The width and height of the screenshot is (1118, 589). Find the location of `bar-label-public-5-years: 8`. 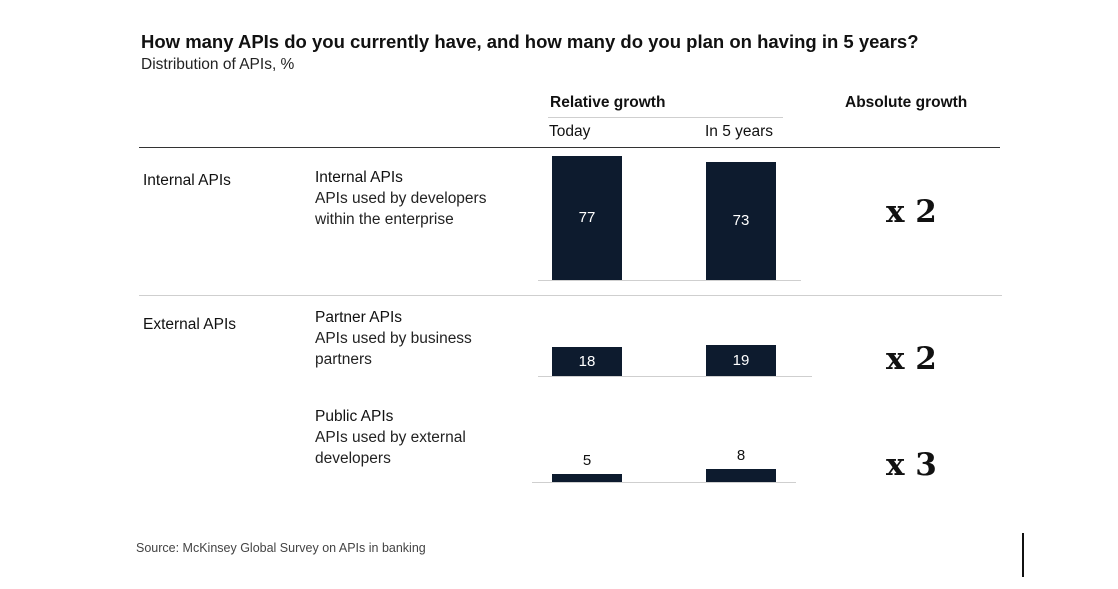

bar-label-public-5-years: 8 is located at coordinates (741, 456).